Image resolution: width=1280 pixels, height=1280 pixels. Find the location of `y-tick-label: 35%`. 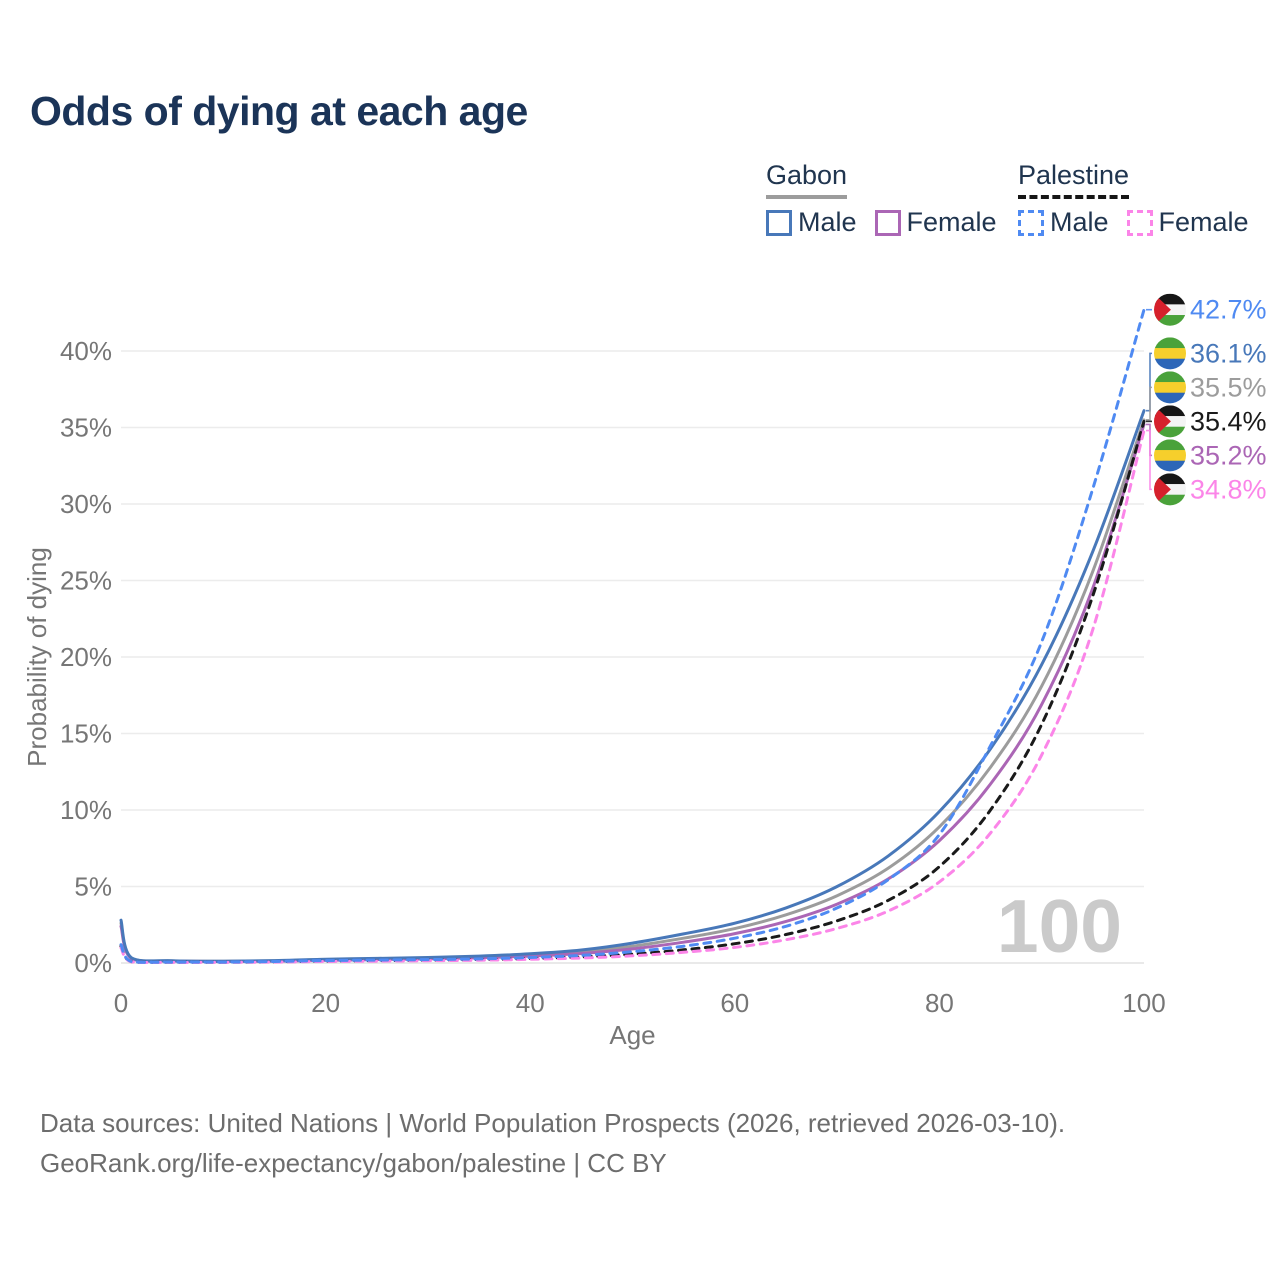

y-tick-label: 35% is located at coordinates (86, 428).